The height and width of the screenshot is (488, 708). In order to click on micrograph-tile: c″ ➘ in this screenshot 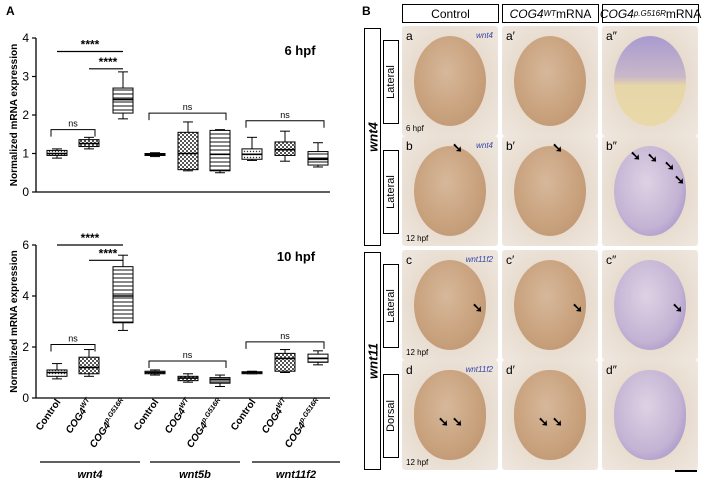, I will do `click(650, 305)`.